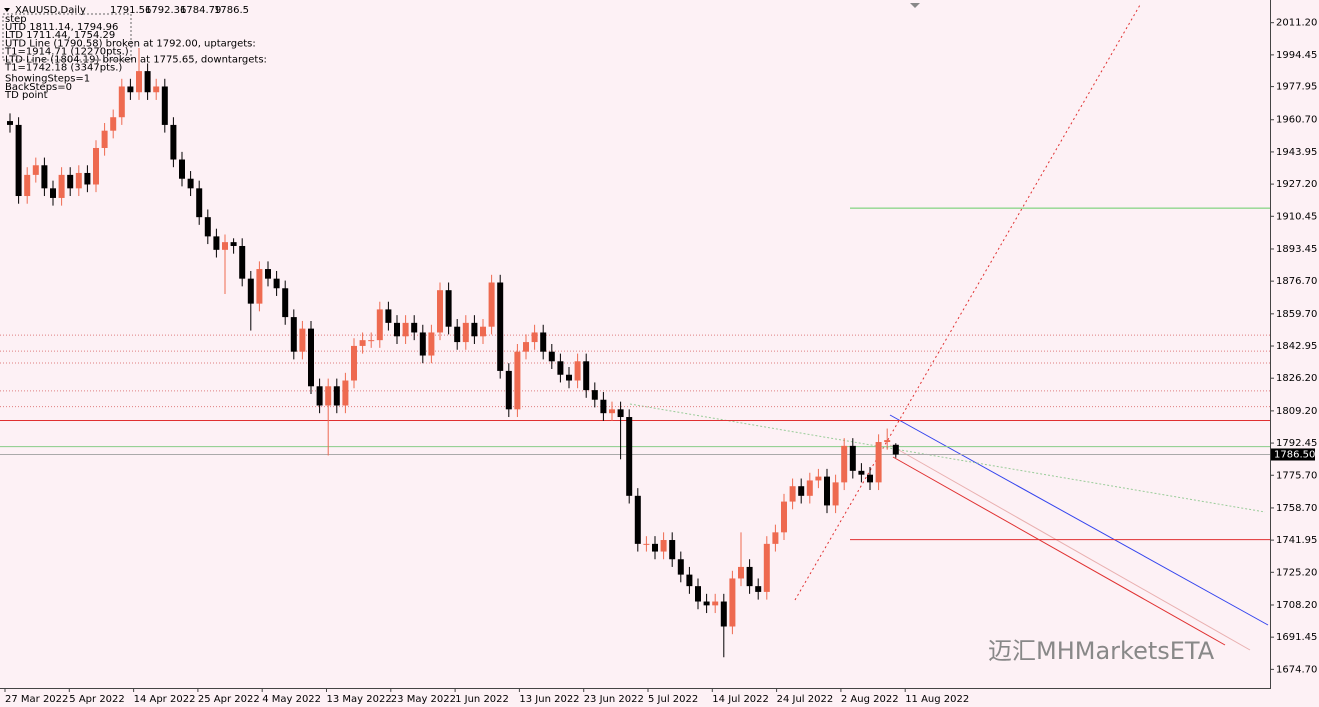 The image size is (1319, 707). Describe the element at coordinates (549, 699) in the screenshot. I see `x-tick-label: 13 Jun 2022` at that location.